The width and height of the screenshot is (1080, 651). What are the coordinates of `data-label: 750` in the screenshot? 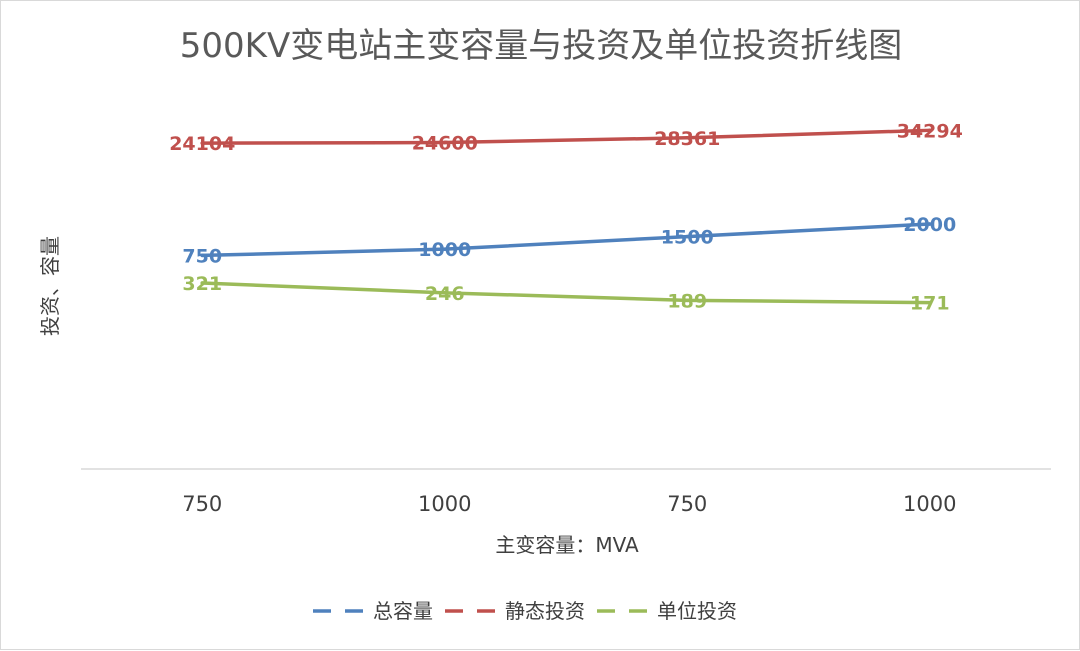 It's located at (202, 256).